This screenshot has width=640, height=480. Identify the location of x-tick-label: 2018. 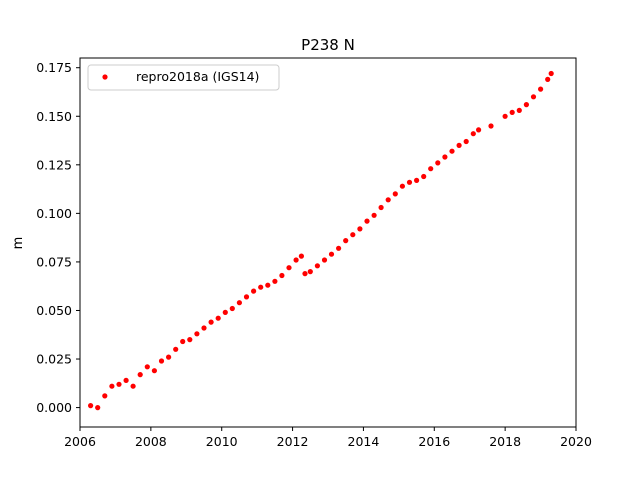
(505, 441).